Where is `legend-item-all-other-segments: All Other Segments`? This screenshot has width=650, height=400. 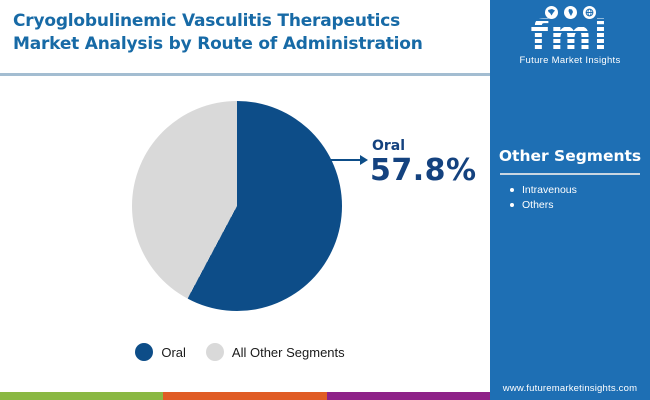
legend-item-all-other-segments: All Other Segments is located at coordinates (275, 352).